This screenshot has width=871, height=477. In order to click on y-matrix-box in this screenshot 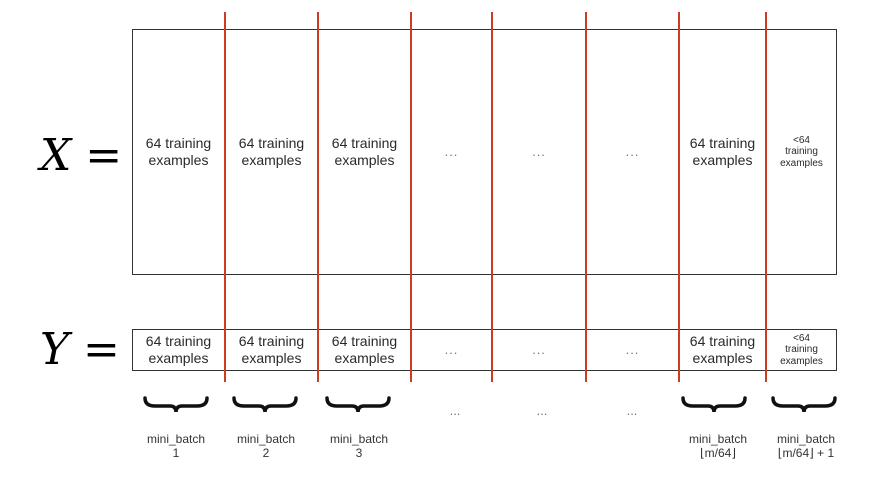, I will do `click(484, 350)`.